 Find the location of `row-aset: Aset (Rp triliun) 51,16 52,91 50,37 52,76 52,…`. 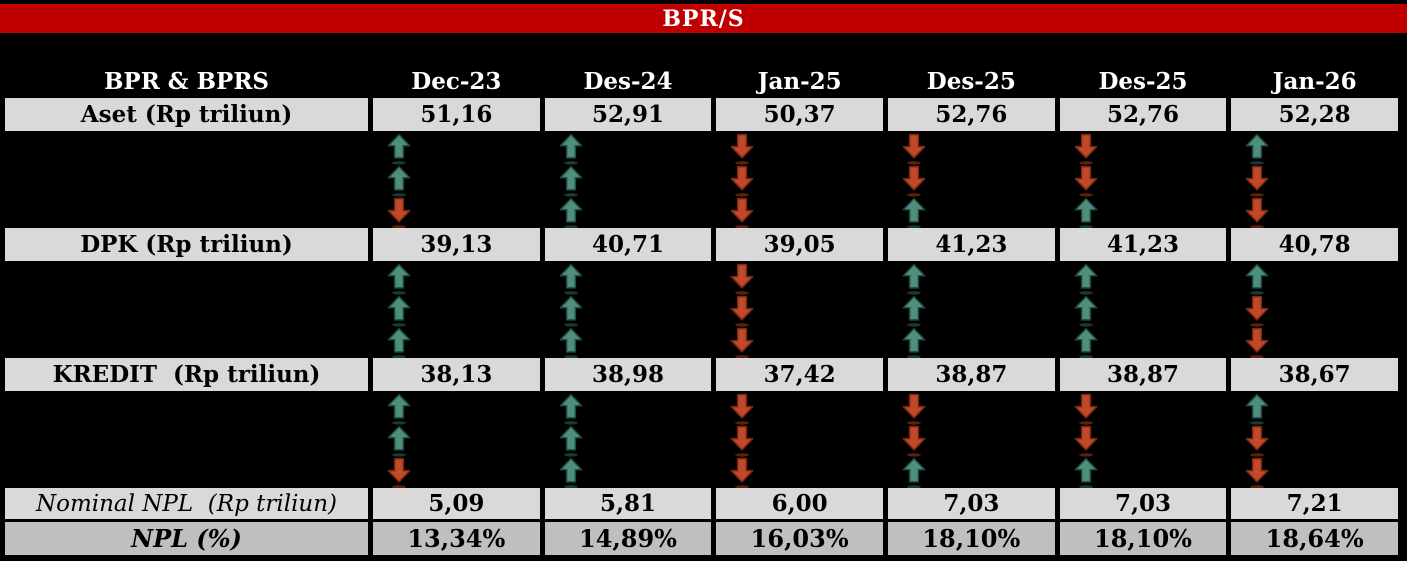

row-aset: Aset (Rp triliun) 51,16 52,91 50,37 52,76 52,… is located at coordinates (701, 114).